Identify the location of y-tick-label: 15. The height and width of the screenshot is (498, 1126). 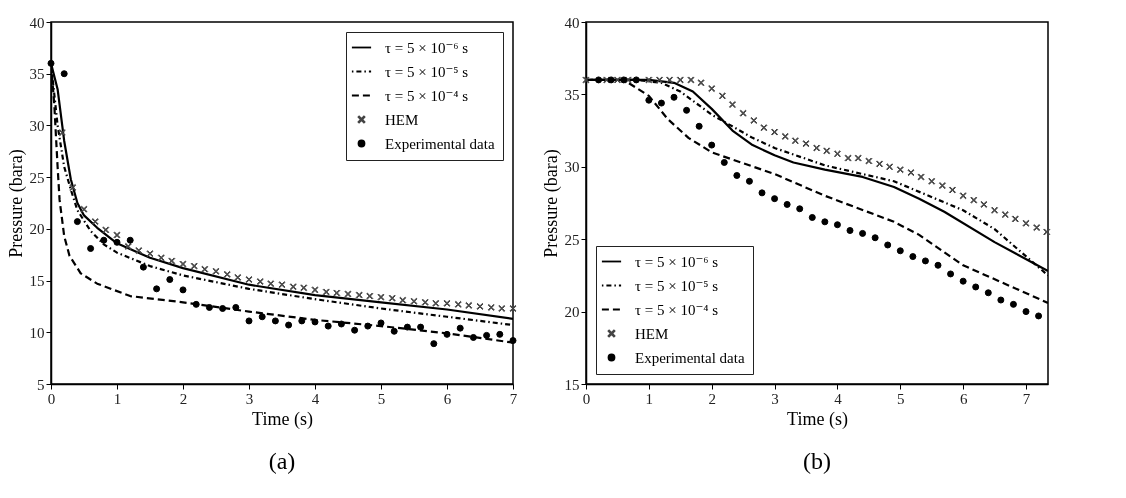
(572, 384).